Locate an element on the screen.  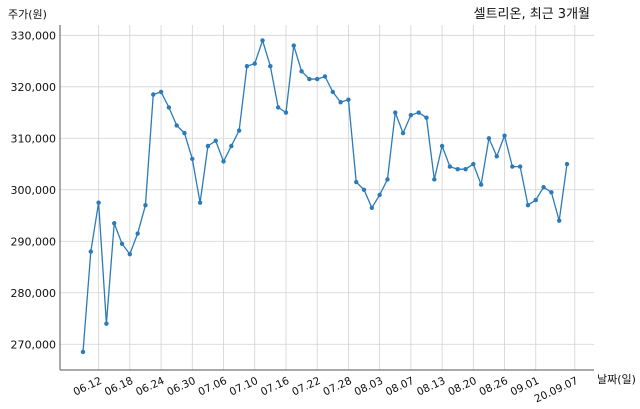
x-tick-label: 08.26 is located at coordinates (493, 387).